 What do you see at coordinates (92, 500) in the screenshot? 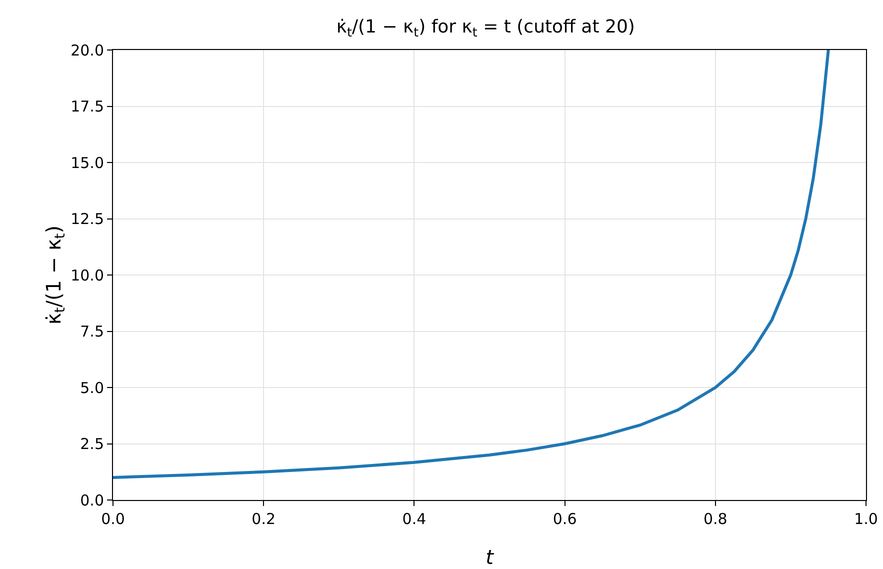
I see `y-tick-label: 0.0` at bounding box center [92, 500].